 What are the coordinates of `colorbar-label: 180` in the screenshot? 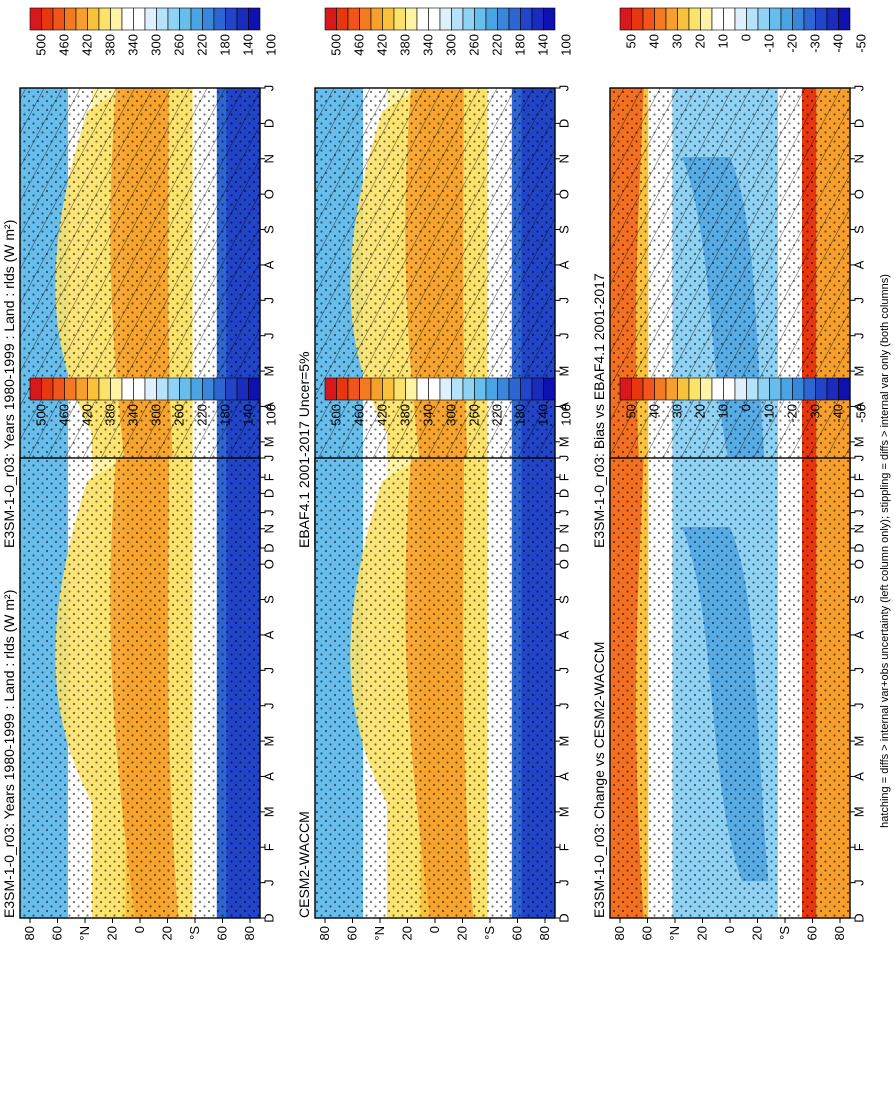 It's located at (225, 415).